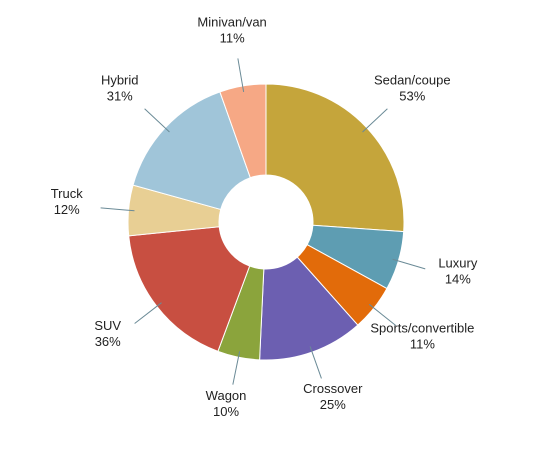 This screenshot has width=534, height=453. Describe the element at coordinates (120, 95) in the screenshot. I see `value-label: 31%` at that location.